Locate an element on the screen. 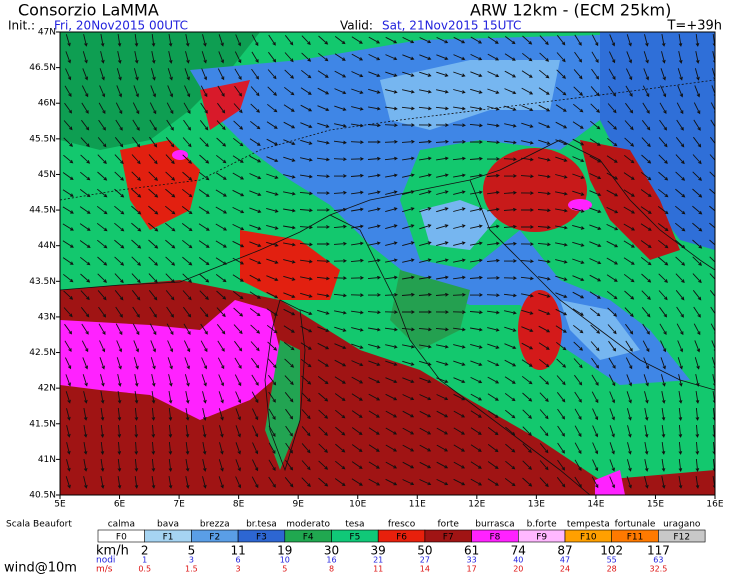 Image resolution: width=751 pixels, height=580 pixels. threshold-ms: 20 is located at coordinates (518, 569).